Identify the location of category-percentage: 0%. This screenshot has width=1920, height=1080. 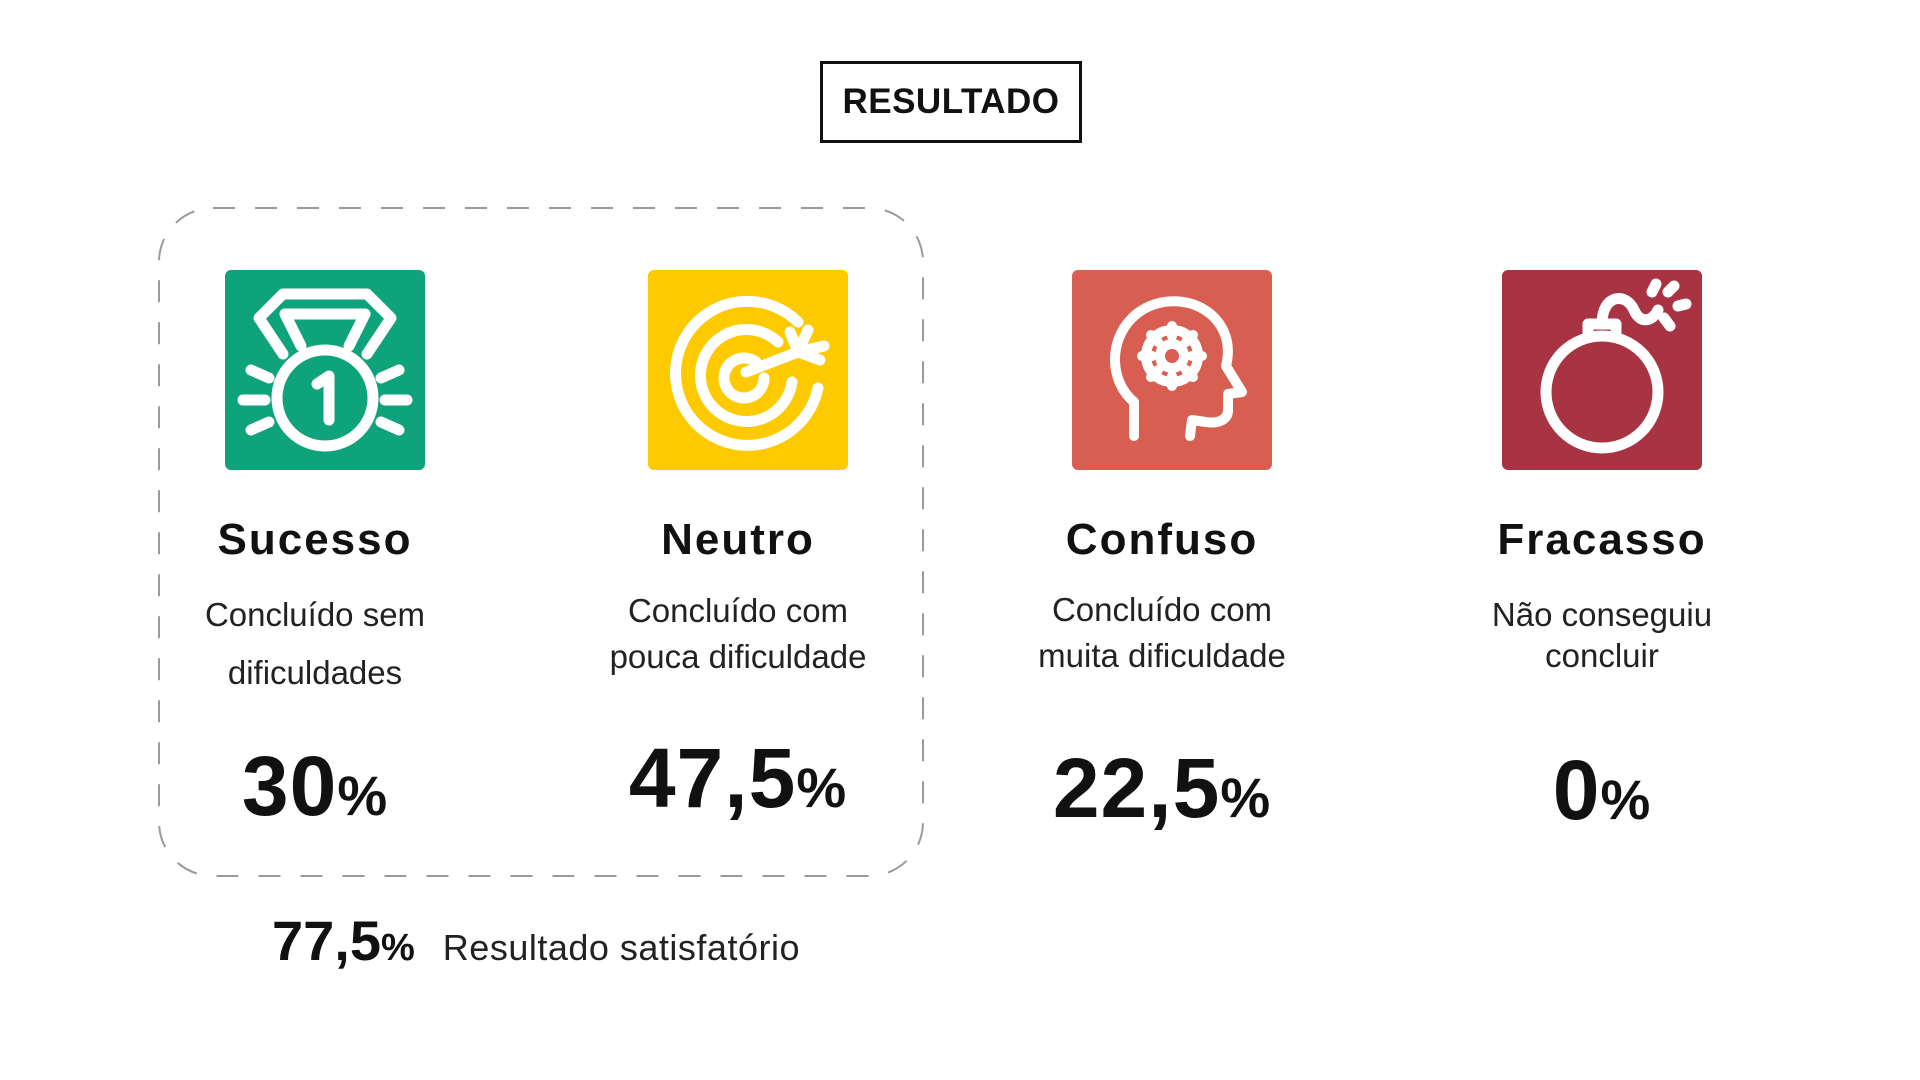
(1602, 790).